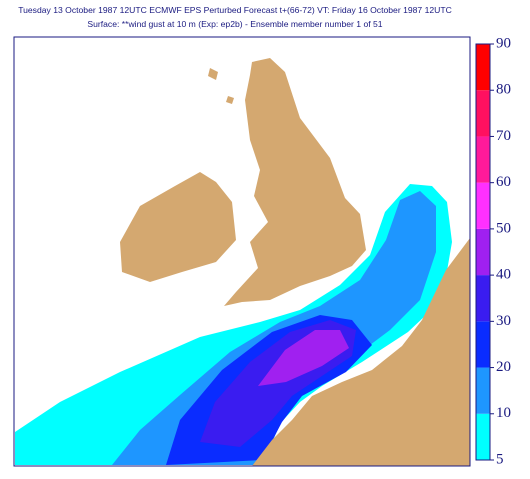  What do you see at coordinates (500, 459) in the screenshot?
I see `colorbar-label: 5` at bounding box center [500, 459].